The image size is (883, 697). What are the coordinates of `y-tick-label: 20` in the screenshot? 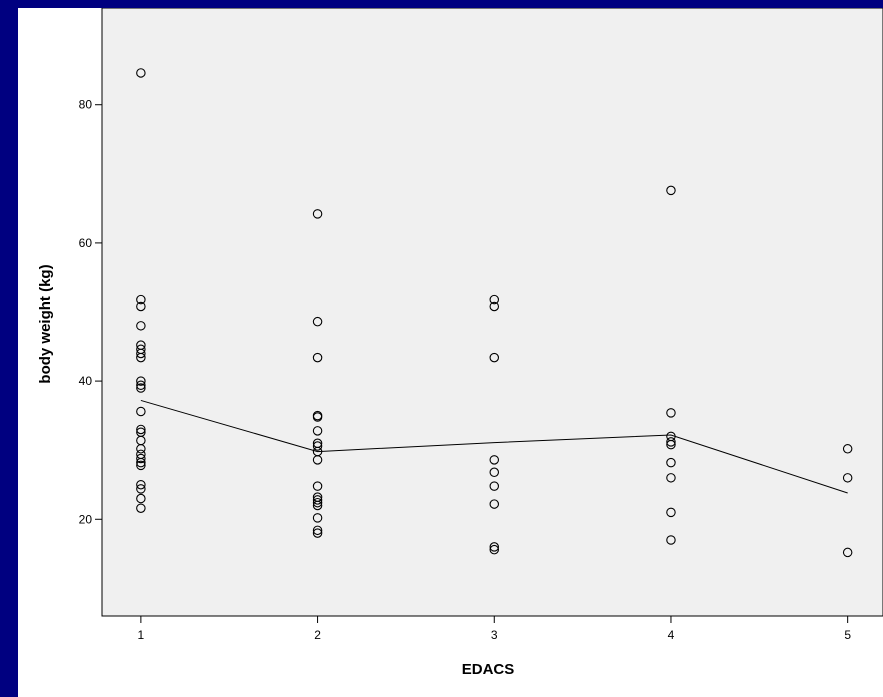 It's located at (86, 519).